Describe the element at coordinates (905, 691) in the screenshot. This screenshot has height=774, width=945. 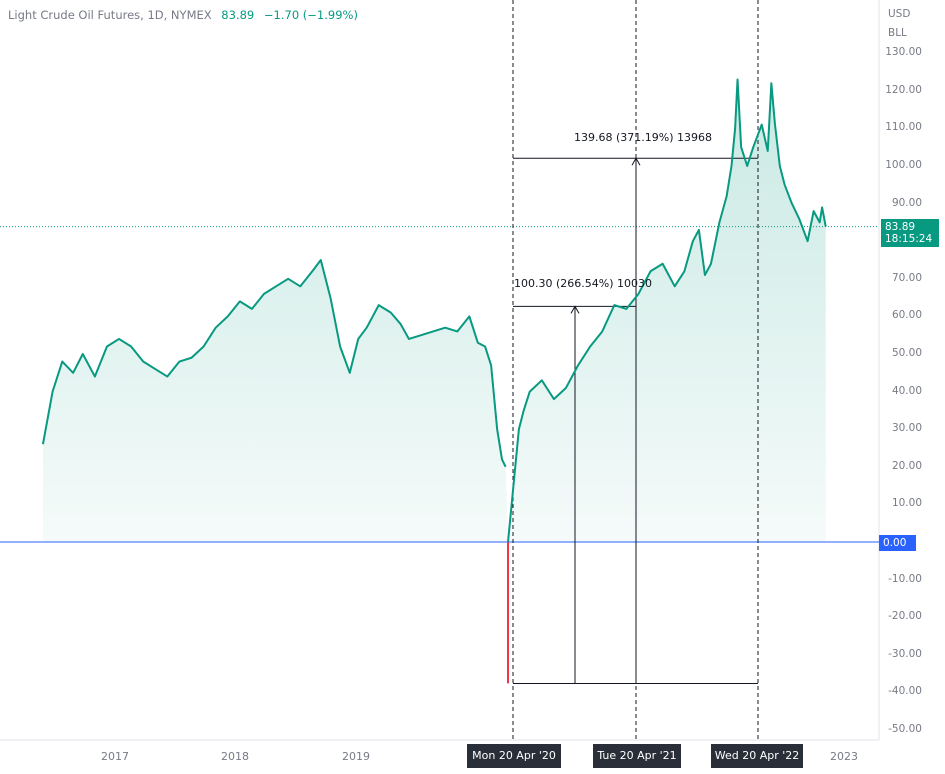
I see `price-tick-label: -40.00` at that location.